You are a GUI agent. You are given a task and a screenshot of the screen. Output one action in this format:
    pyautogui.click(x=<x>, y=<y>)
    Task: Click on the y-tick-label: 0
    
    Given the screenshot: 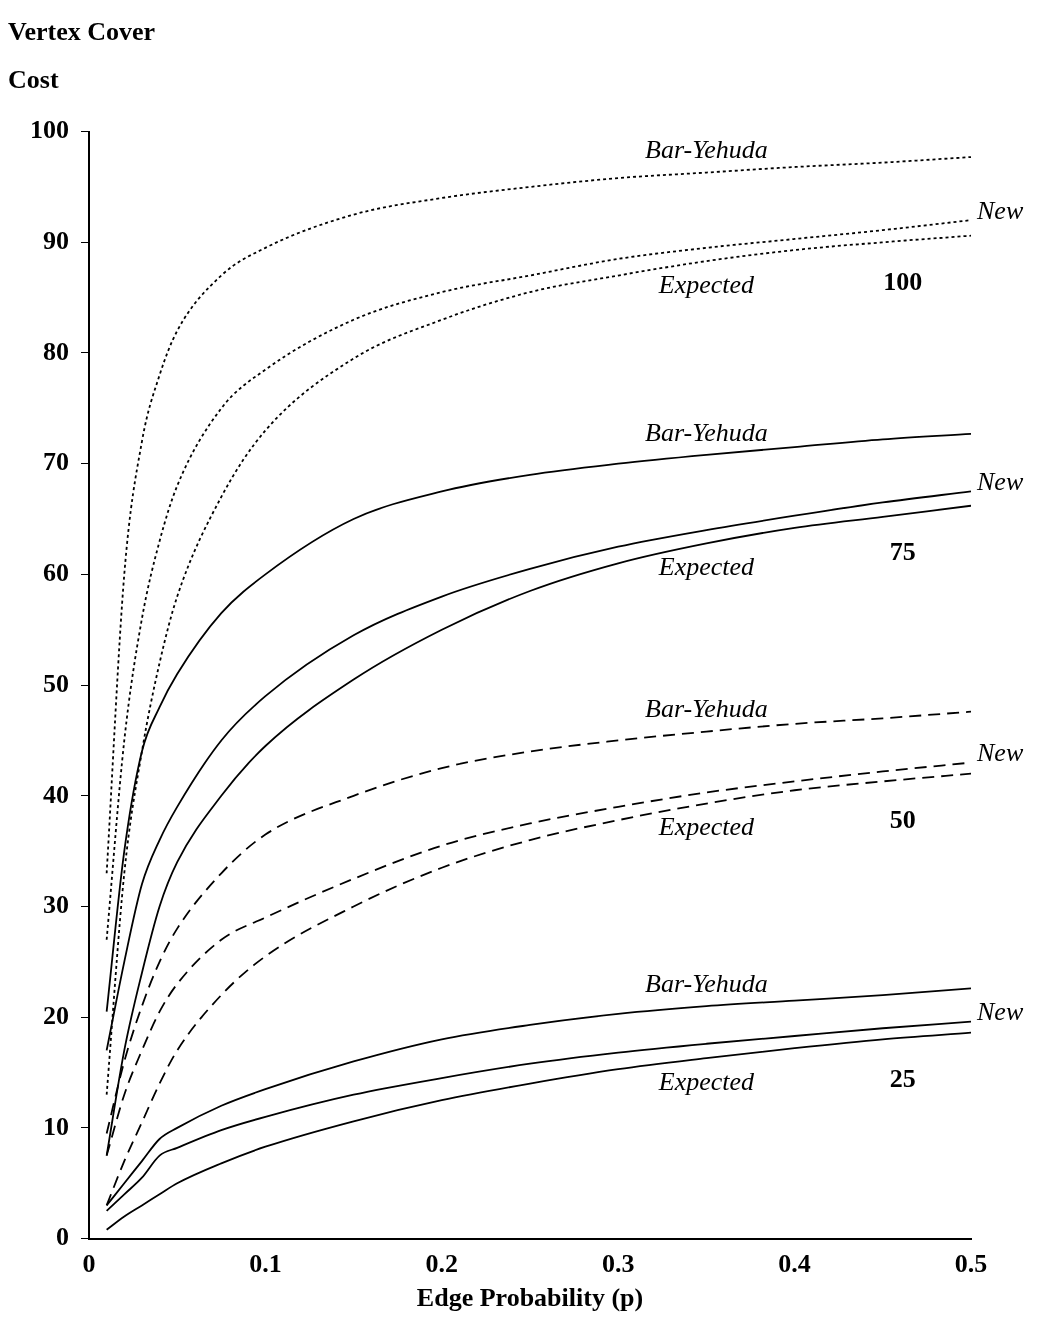 What is the action you would take?
    pyautogui.click(x=62, y=1237)
    